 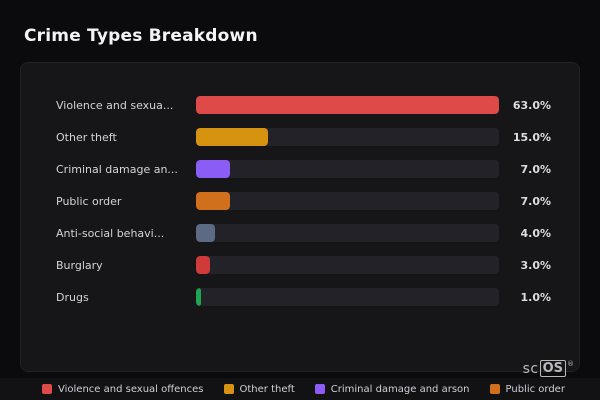 I want to click on legend-item: Criminal damage and arson, so click(x=392, y=389).